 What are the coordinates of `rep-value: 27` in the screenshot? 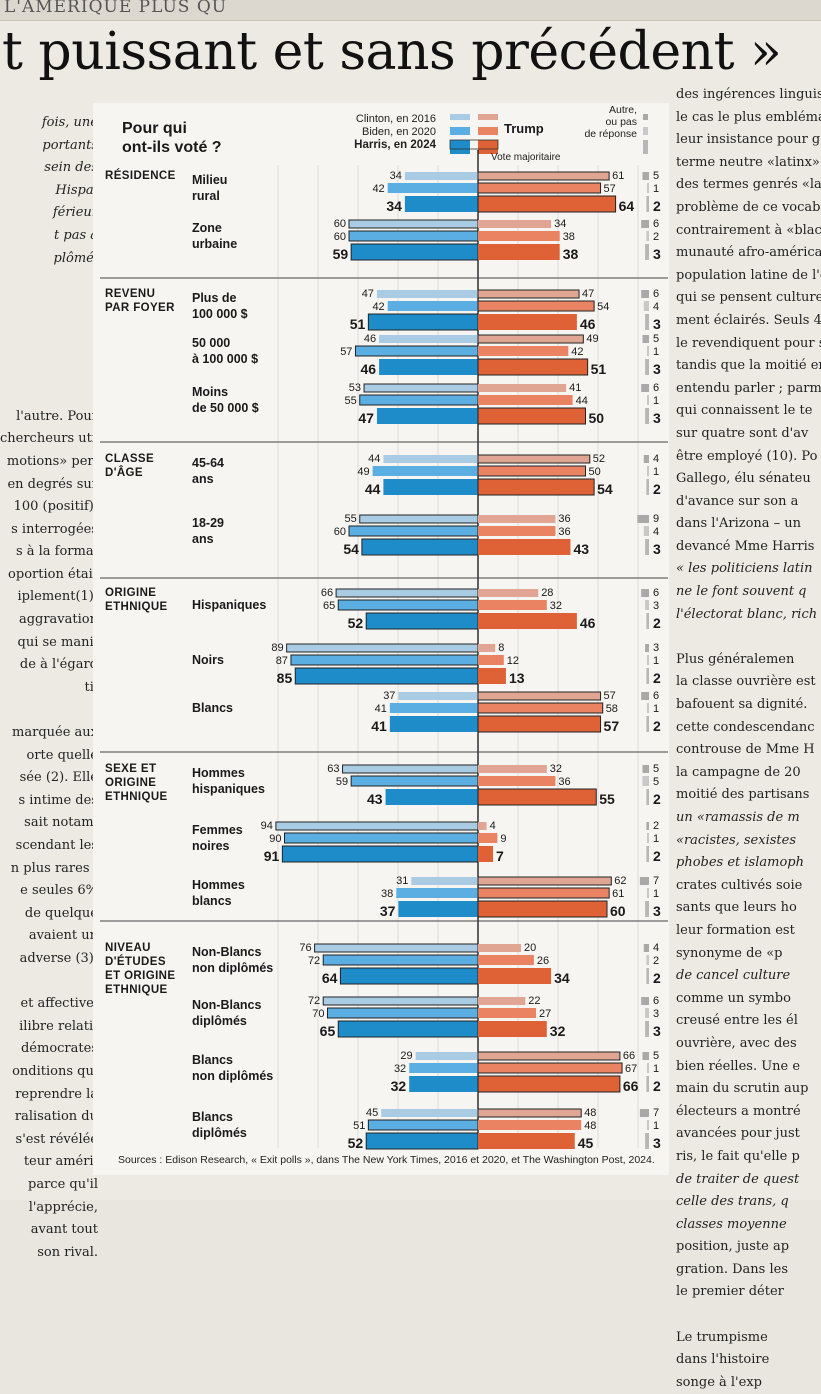 It's located at (545, 1014).